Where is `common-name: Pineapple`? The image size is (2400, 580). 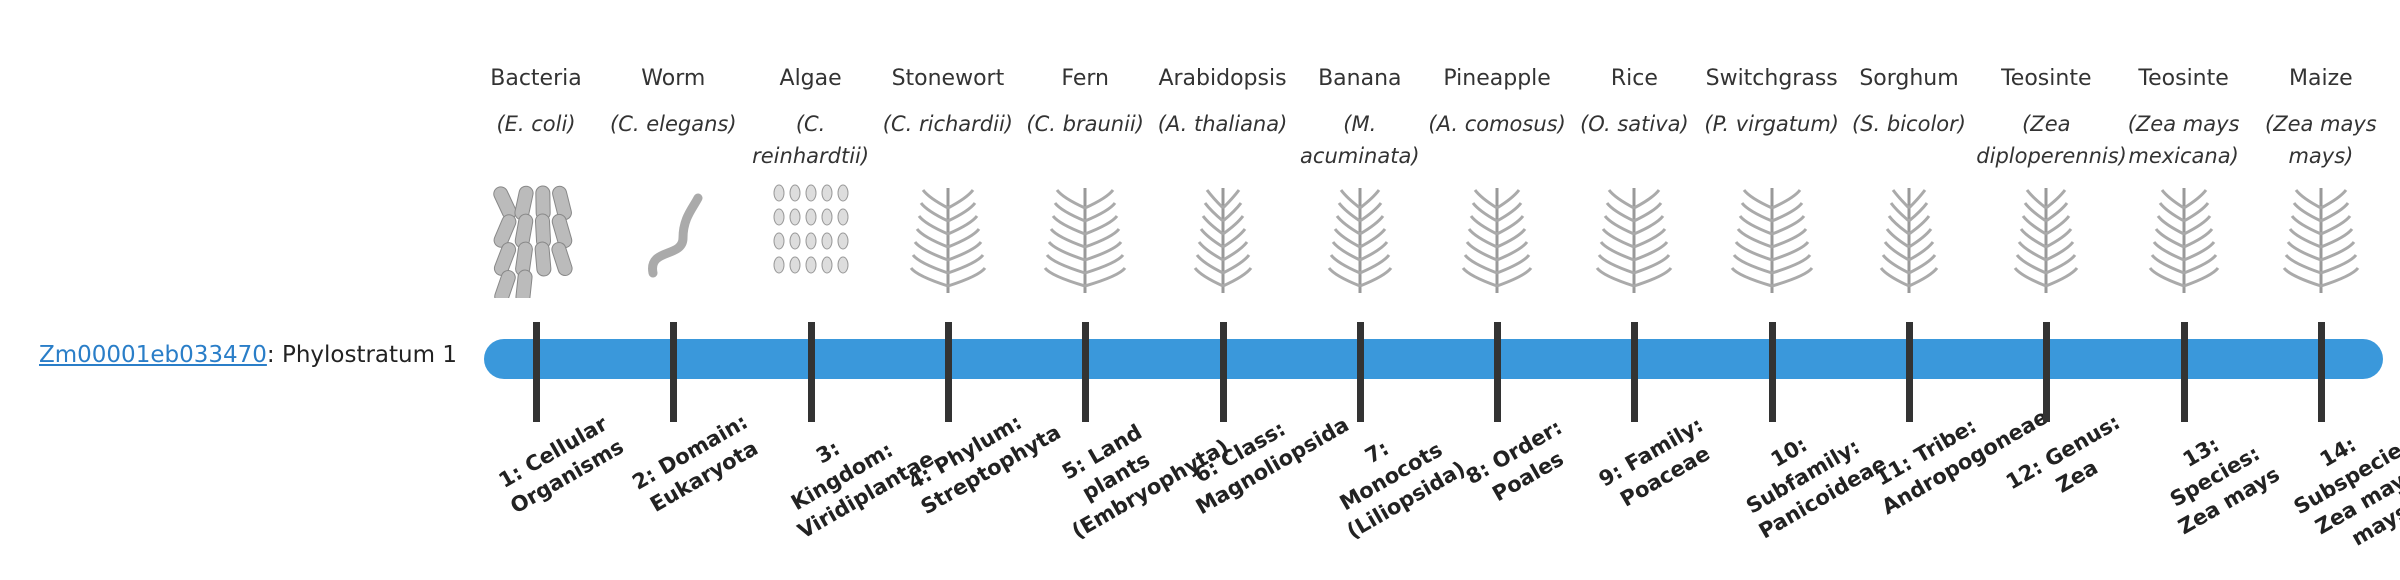
common-name: Pineapple is located at coordinates (1497, 78).